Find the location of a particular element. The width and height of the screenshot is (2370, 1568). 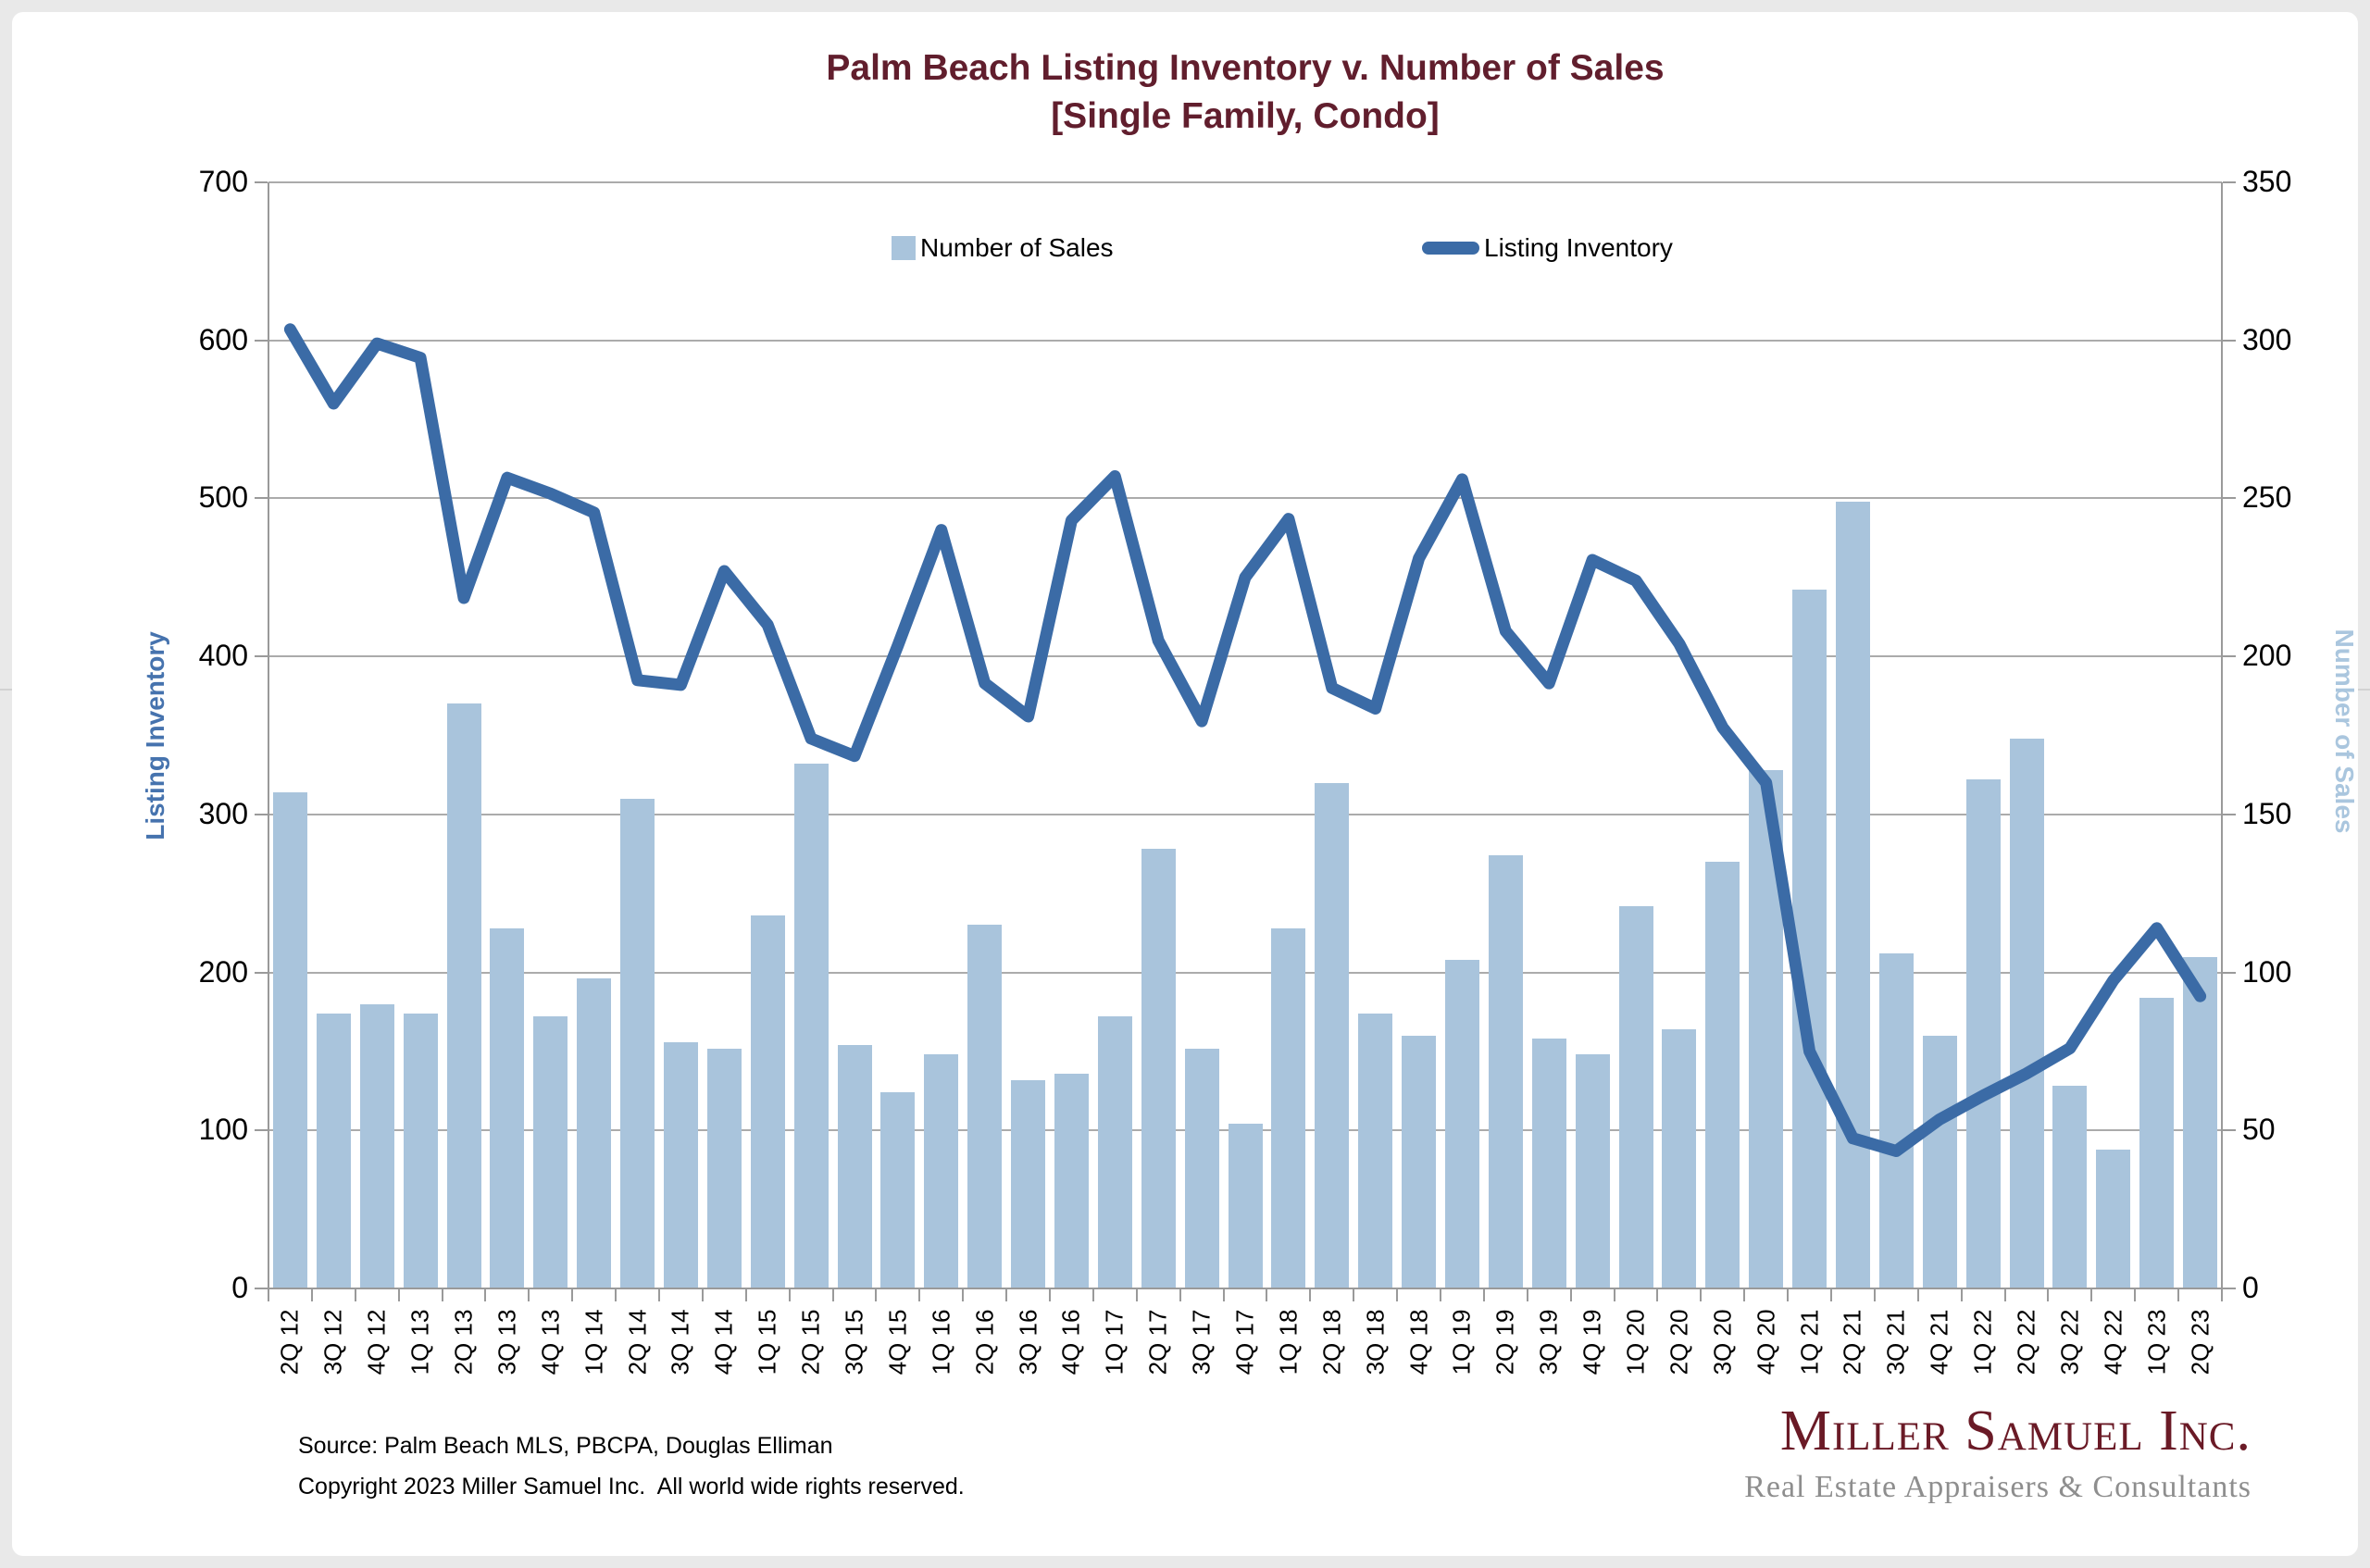

x-axis-label: 4Q 18 is located at coordinates (1418, 1342).